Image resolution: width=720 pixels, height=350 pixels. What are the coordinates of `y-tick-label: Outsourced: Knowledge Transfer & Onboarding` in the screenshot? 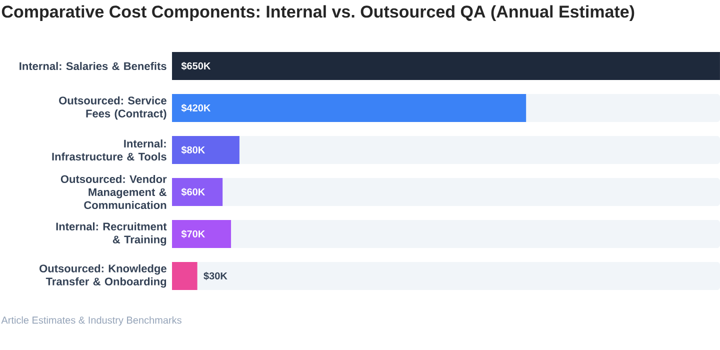 It's located at (103, 276).